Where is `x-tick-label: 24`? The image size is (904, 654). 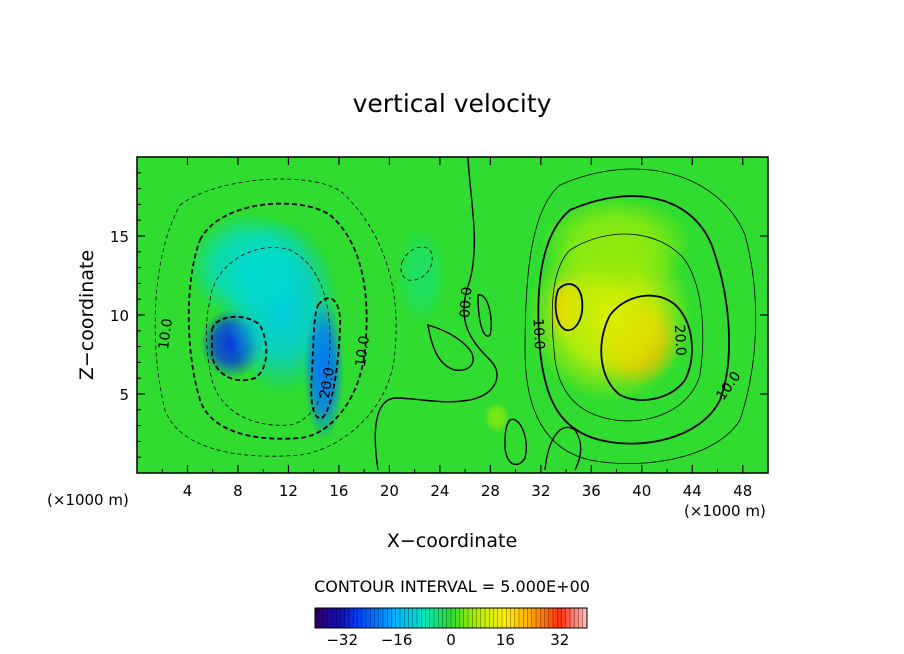
x-tick-label: 24 is located at coordinates (439, 491).